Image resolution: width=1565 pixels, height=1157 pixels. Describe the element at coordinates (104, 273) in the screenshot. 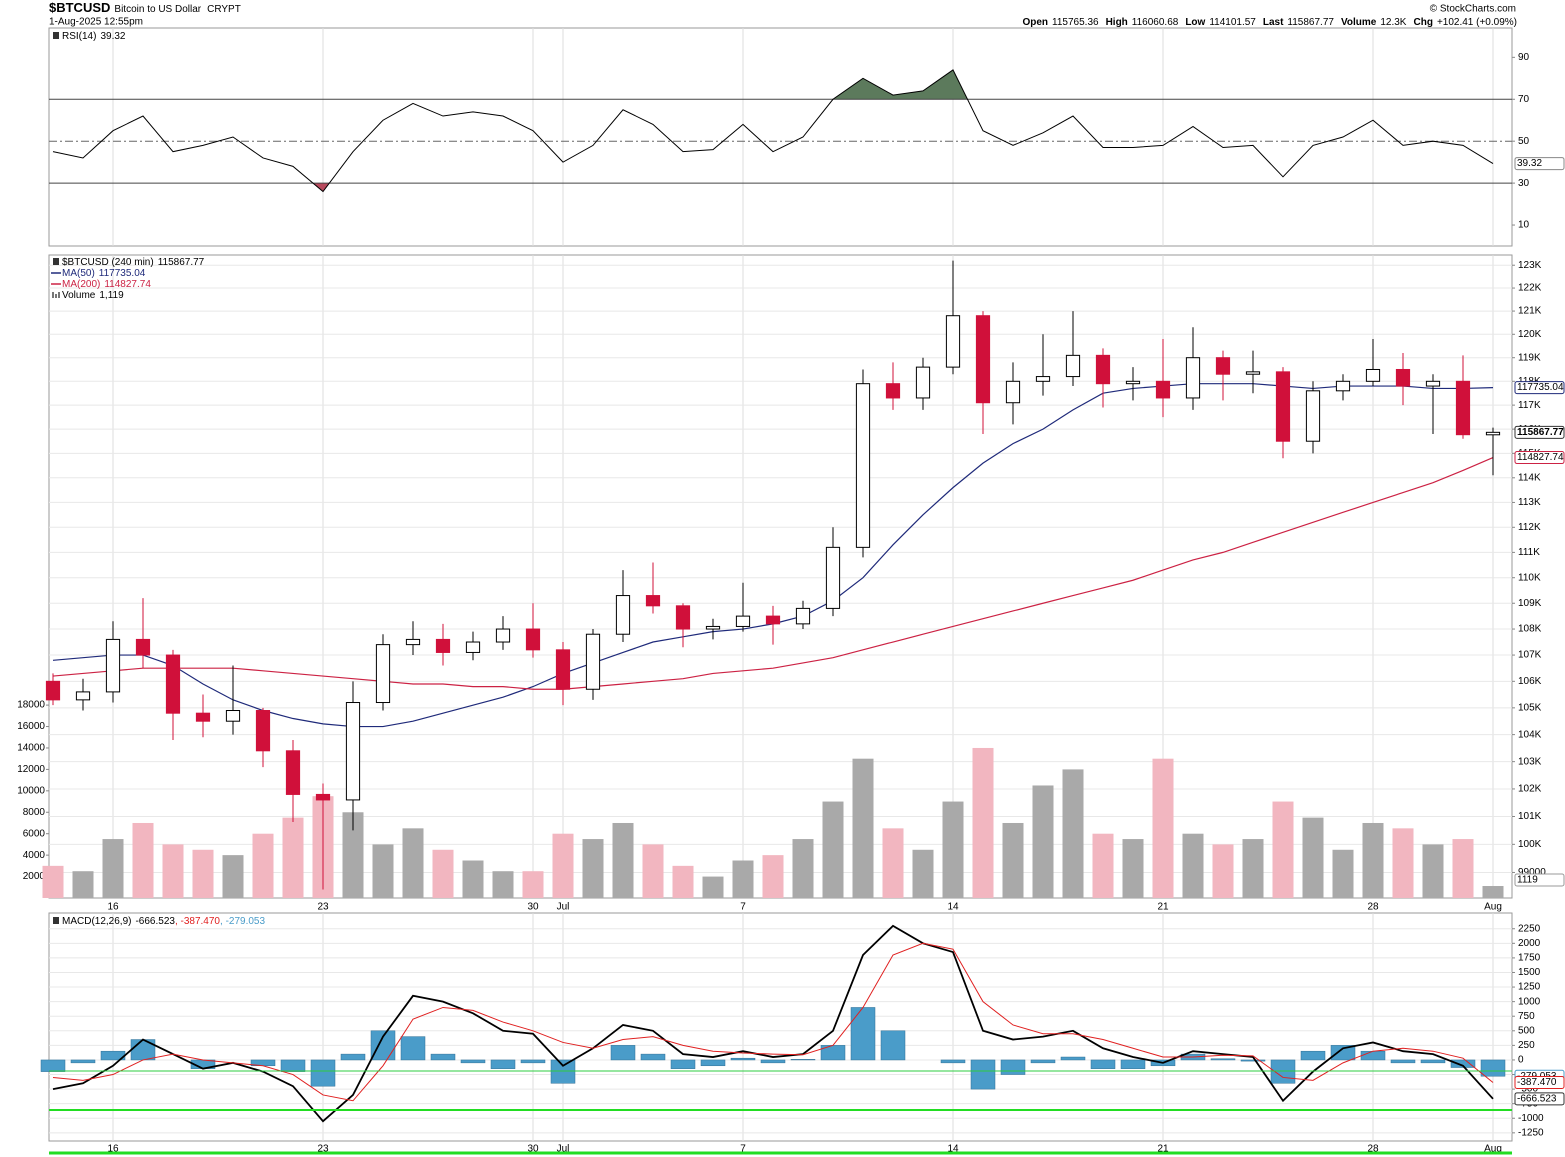

I see `ma-legend: MA(50) 117735.04` at that location.